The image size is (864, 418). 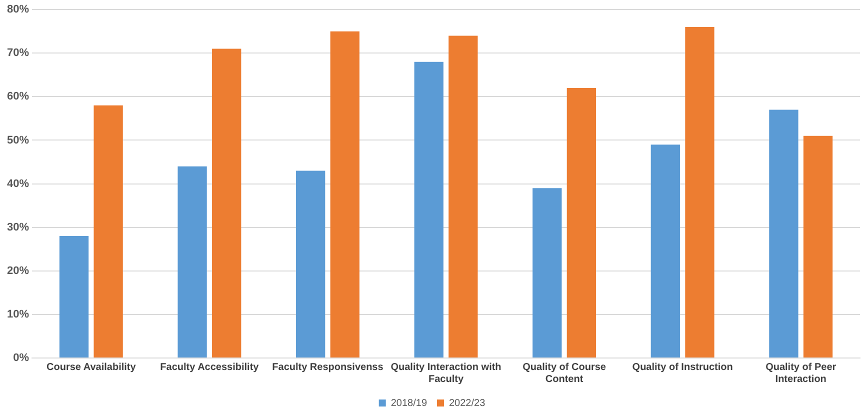 I want to click on x-tick-label: Faculty Accessibility, so click(x=210, y=367).